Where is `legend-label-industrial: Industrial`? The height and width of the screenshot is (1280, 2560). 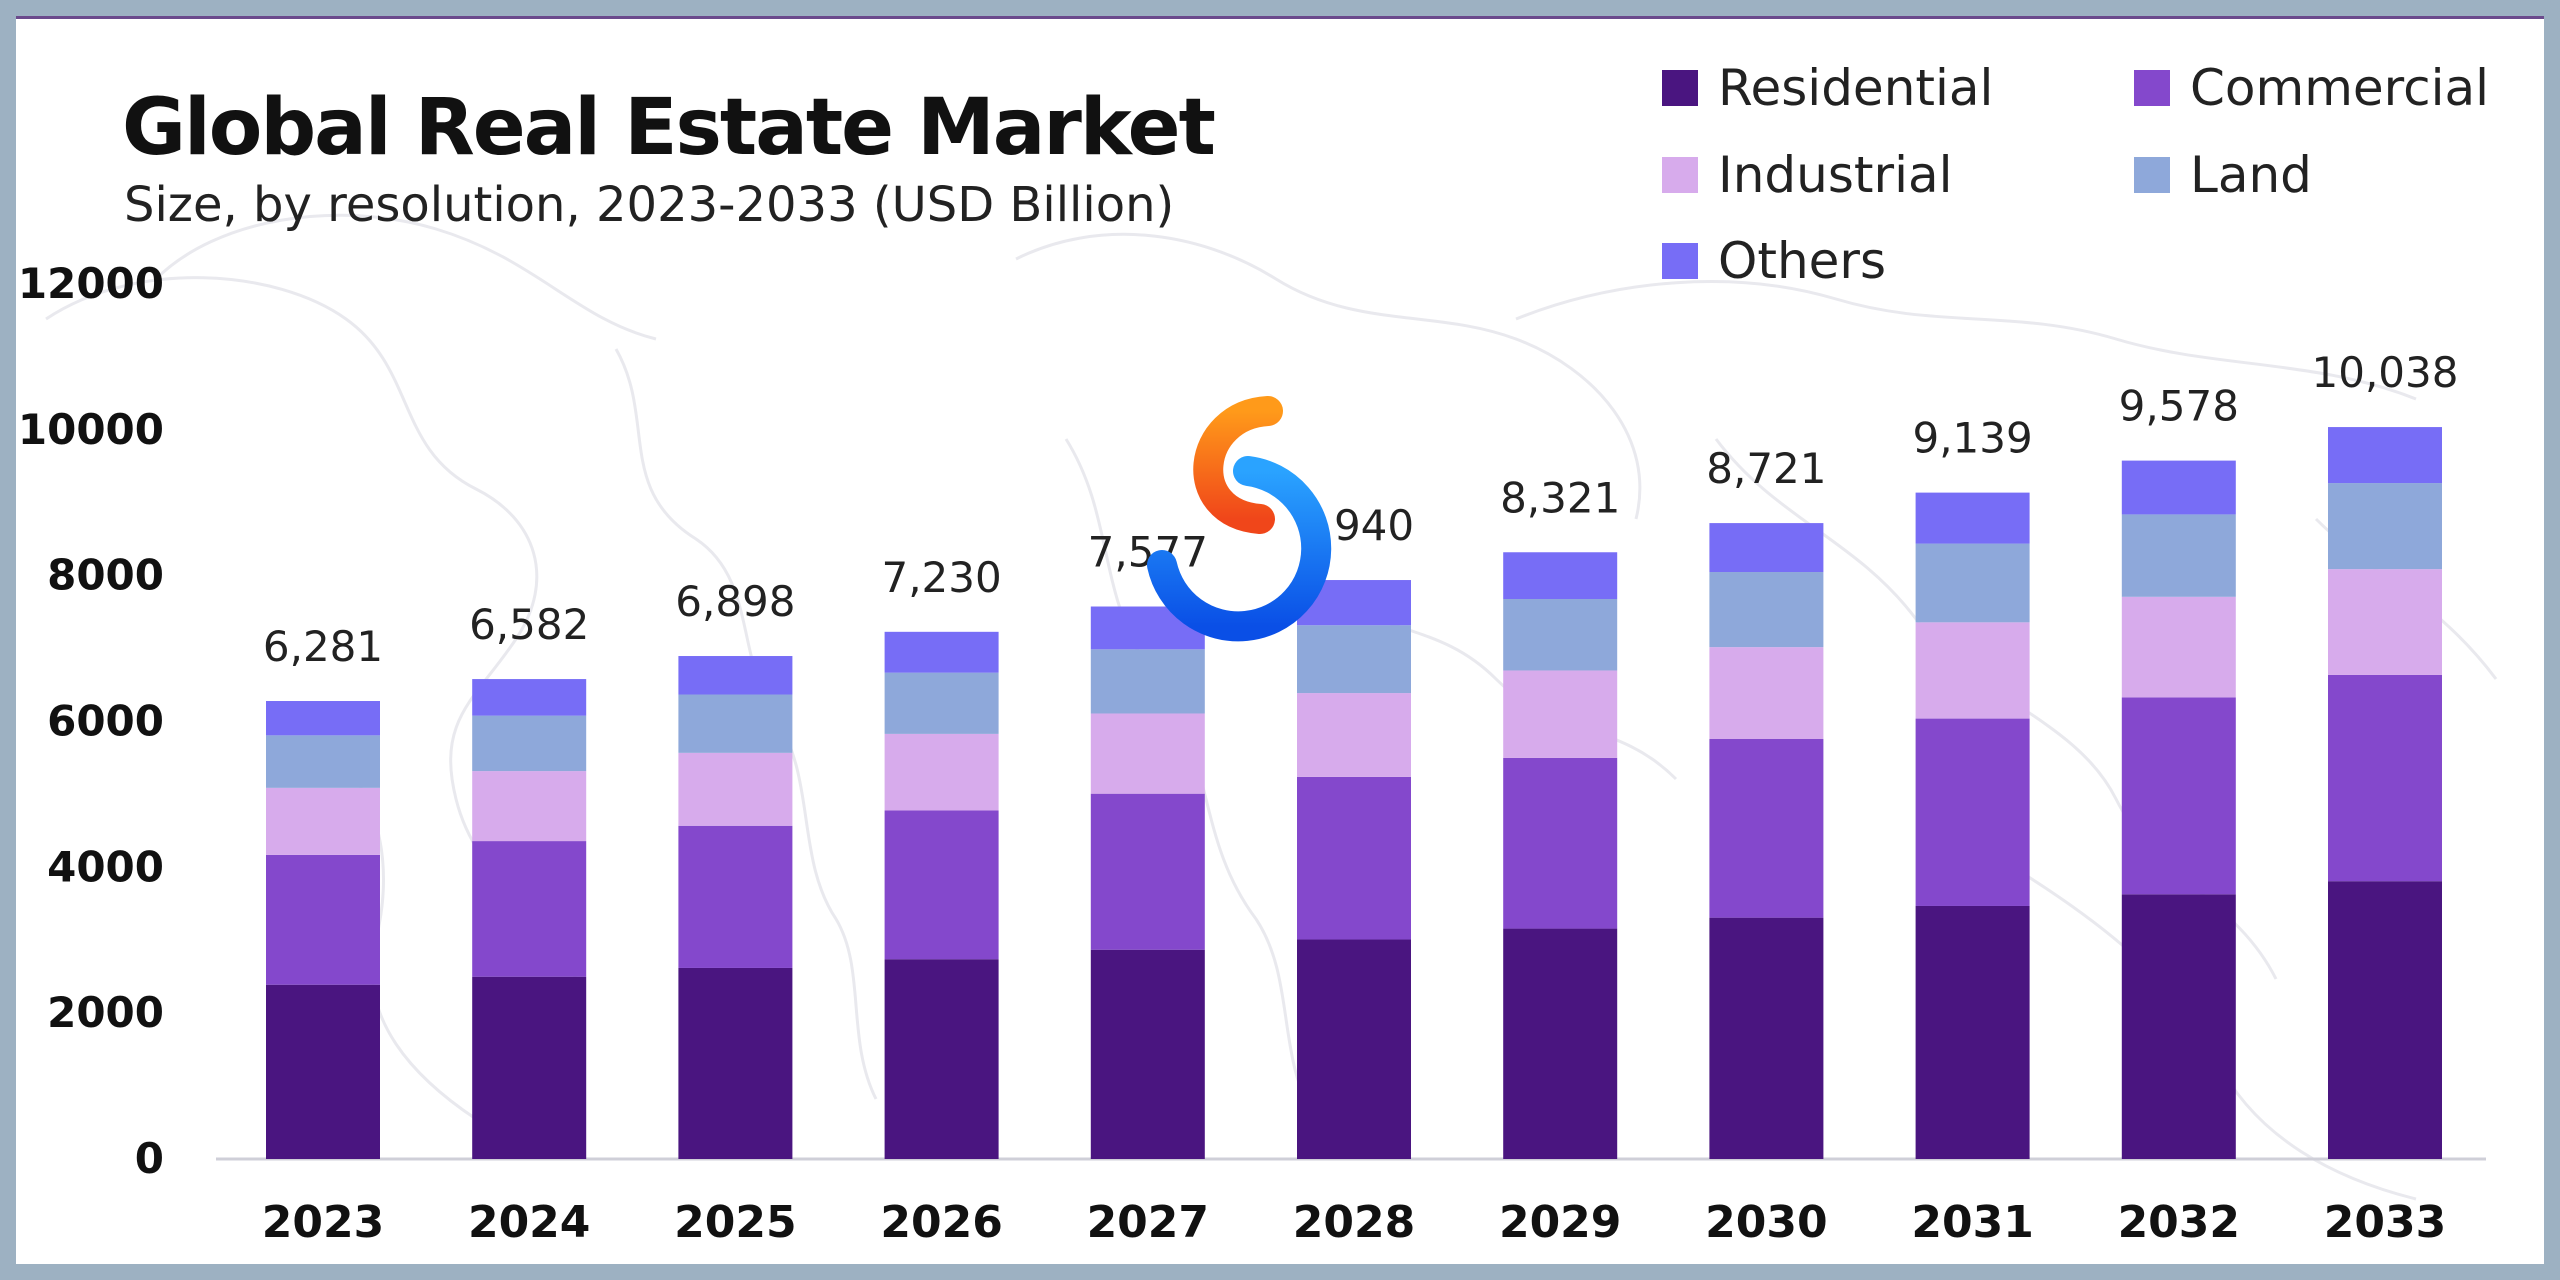 legend-label-industrial: Industrial is located at coordinates (1835, 175).